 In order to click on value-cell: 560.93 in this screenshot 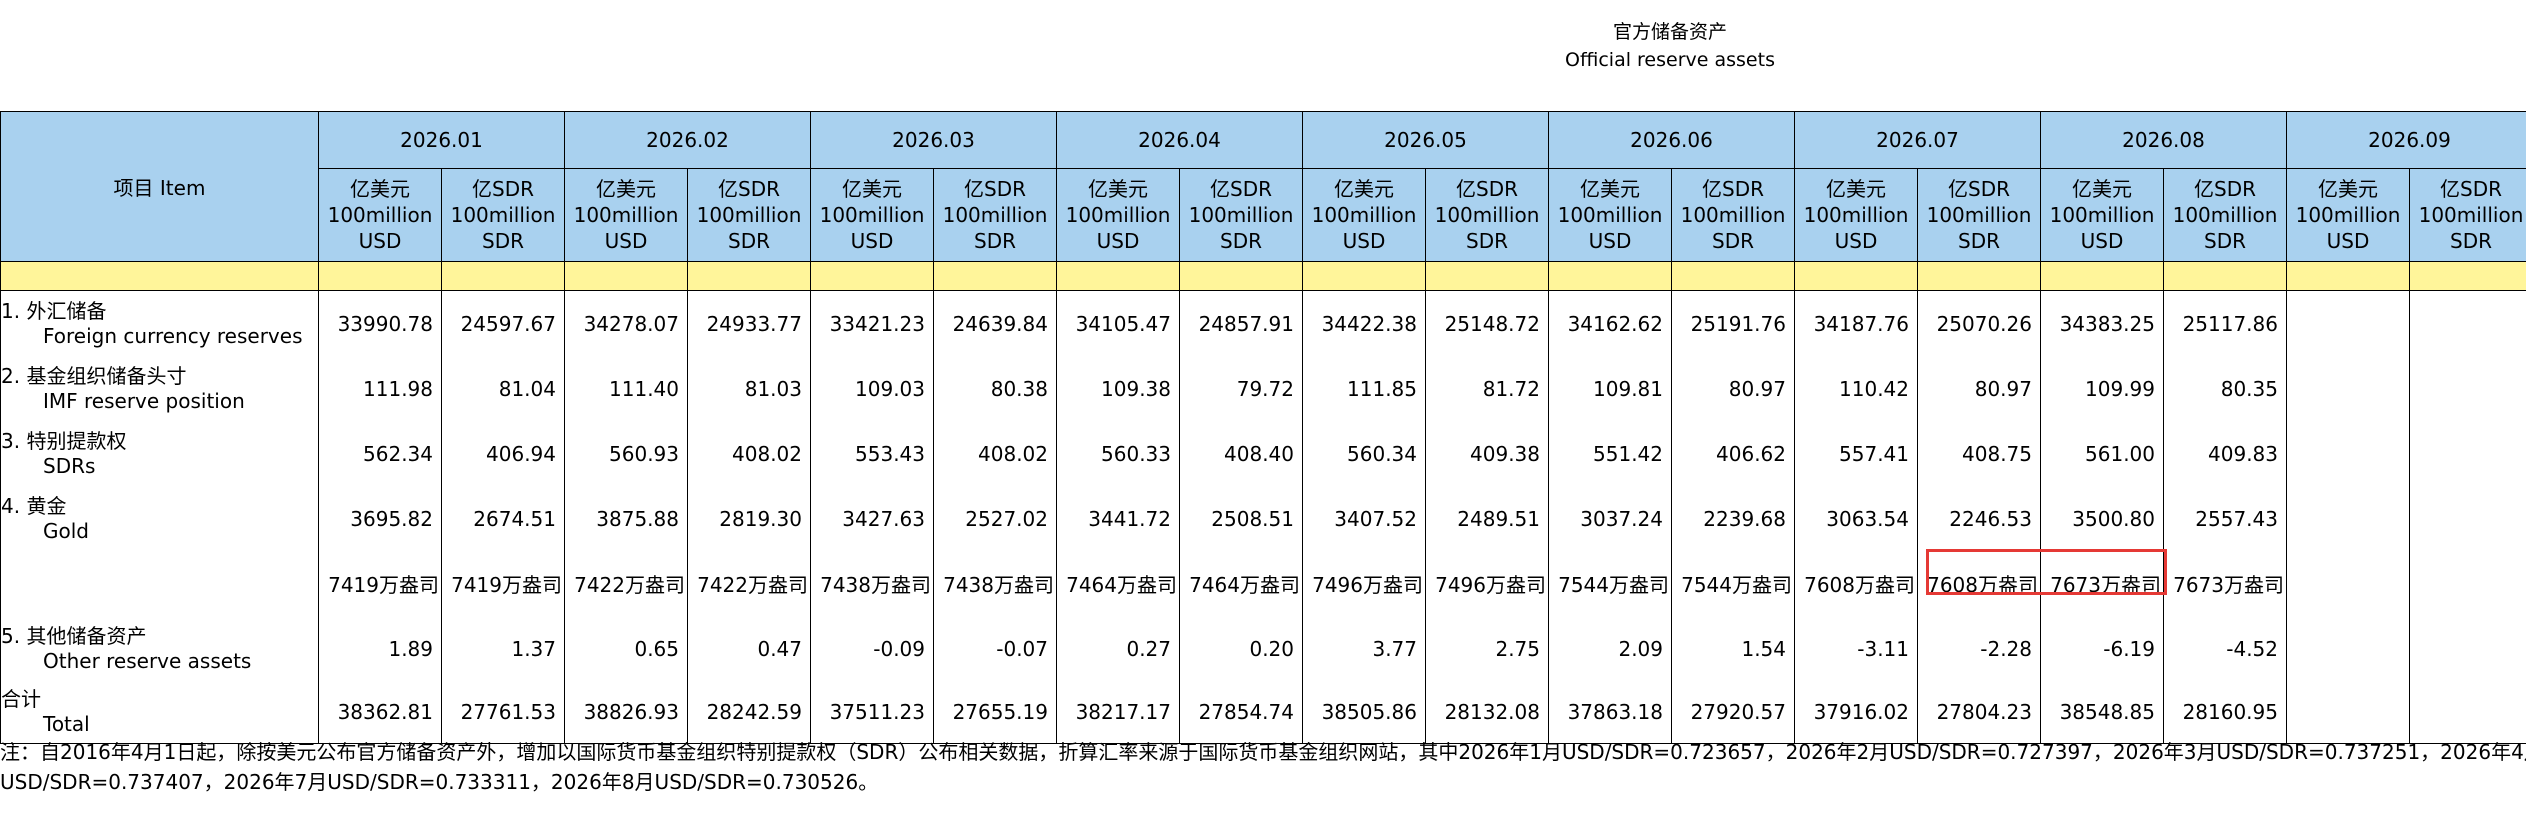, I will do `click(626, 453)`.